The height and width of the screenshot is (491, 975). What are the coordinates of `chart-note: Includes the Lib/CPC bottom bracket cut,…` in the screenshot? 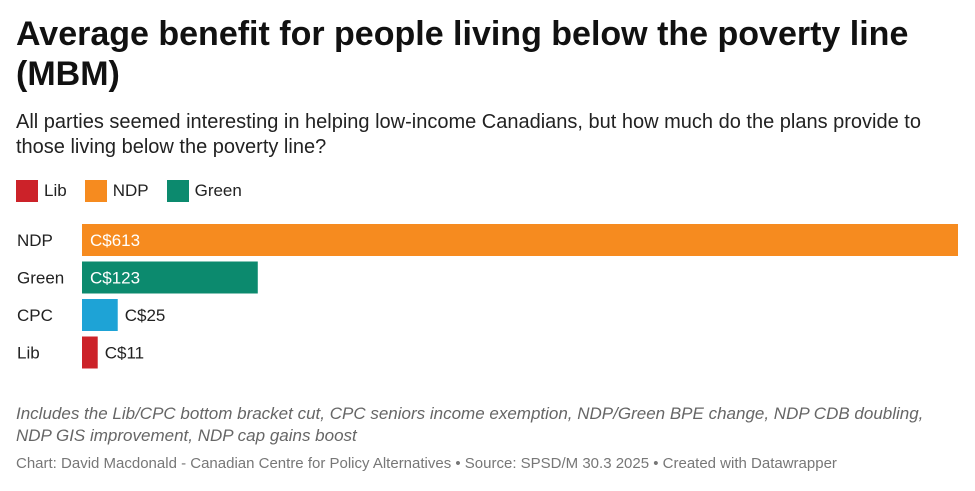 It's located at (470, 424).